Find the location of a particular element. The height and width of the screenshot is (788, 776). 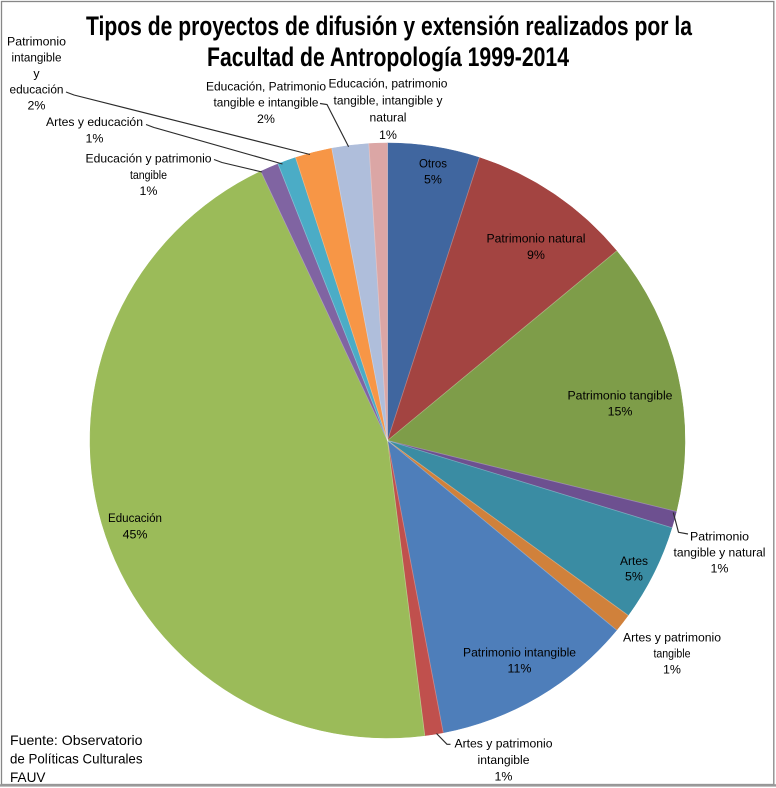

svg-text: Patrimonio natural is located at coordinates (536, 239).